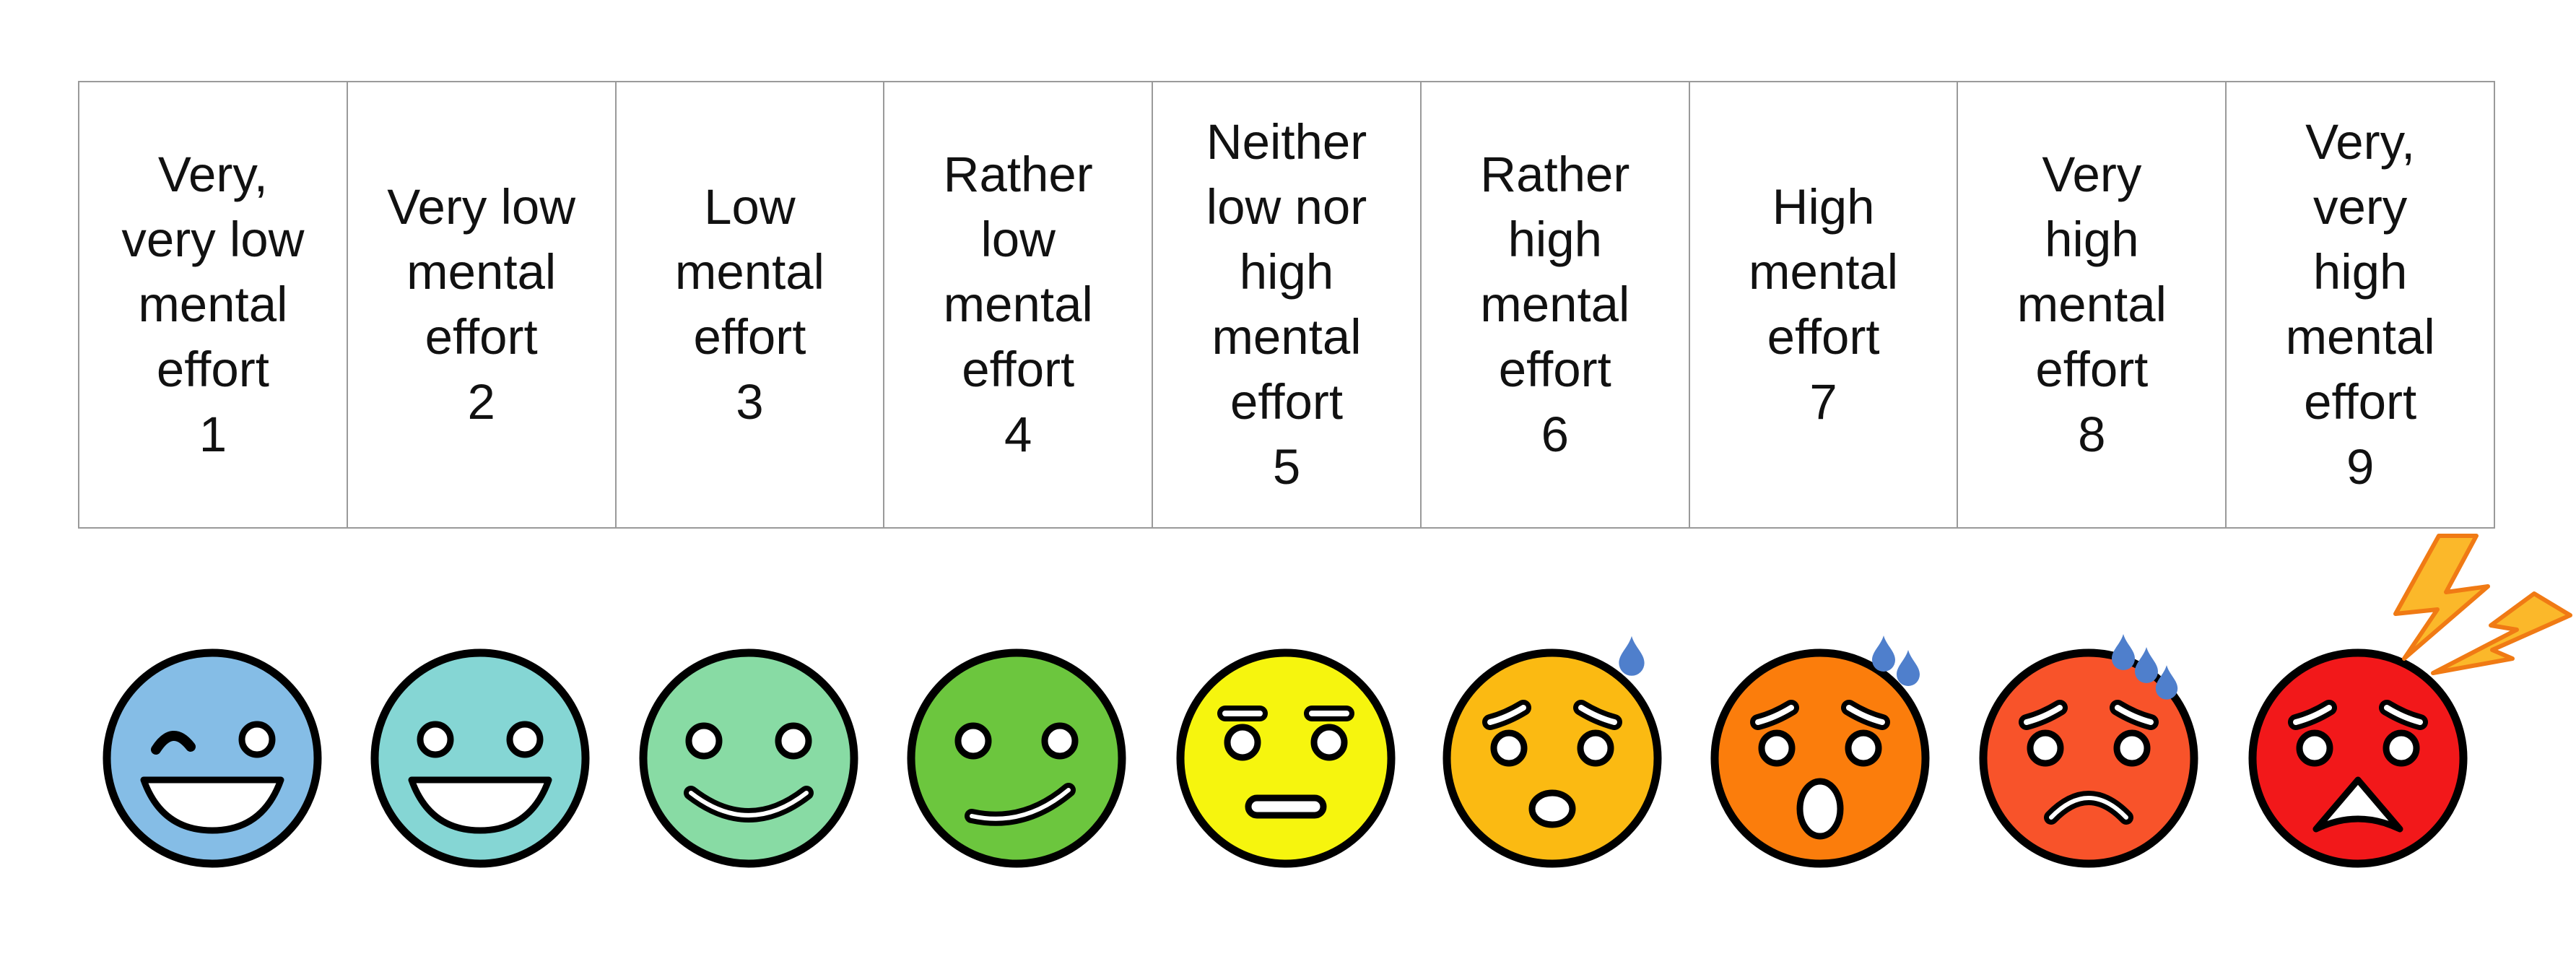 The image size is (2576, 959). What do you see at coordinates (1018, 435) in the screenshot?
I see `scale-number: 4` at bounding box center [1018, 435].